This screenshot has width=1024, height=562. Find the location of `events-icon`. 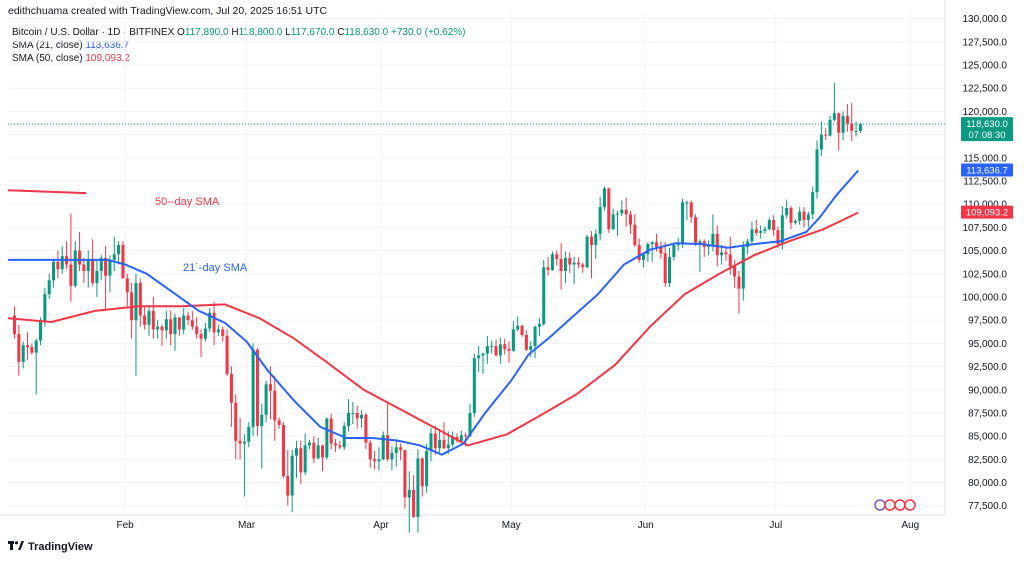

events-icon is located at coordinates (895, 505).